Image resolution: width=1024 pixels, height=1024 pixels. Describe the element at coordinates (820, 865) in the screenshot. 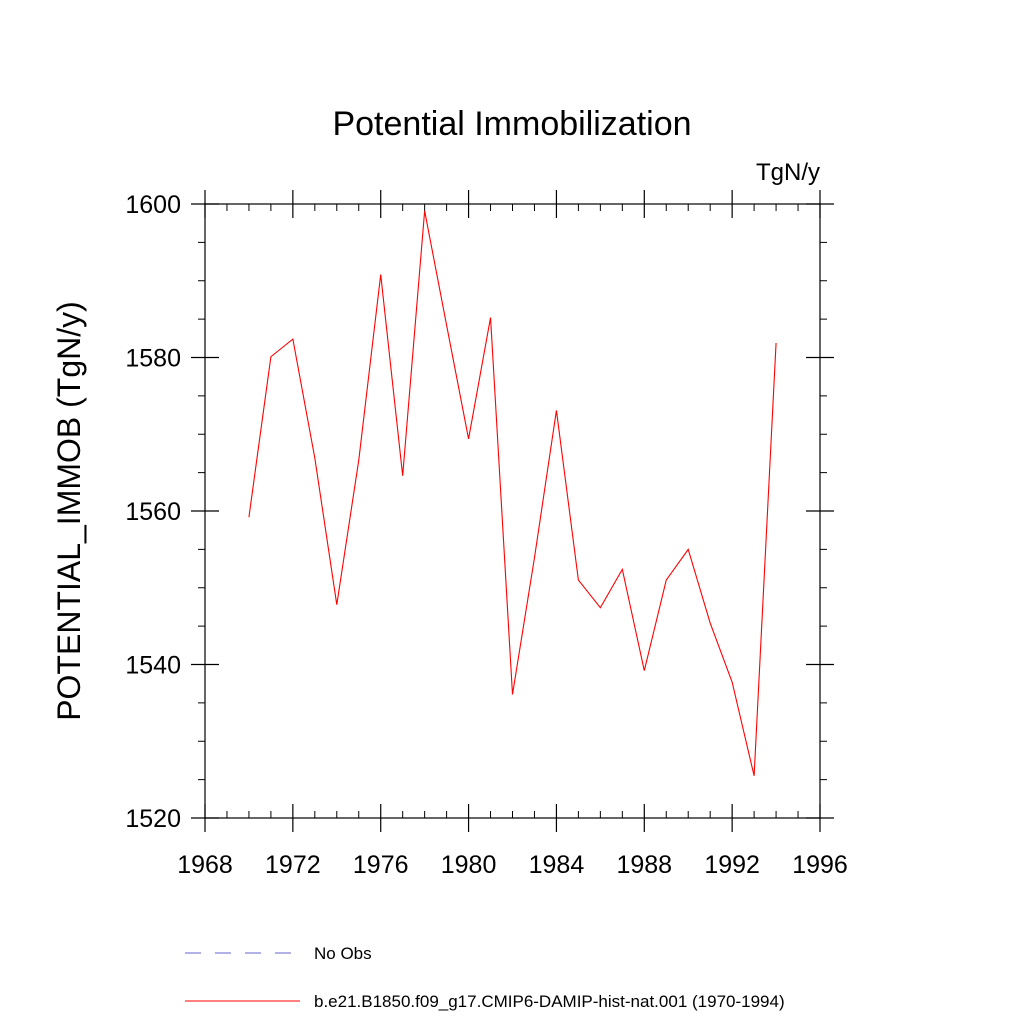

I see `x-tick-label: 1996` at that location.